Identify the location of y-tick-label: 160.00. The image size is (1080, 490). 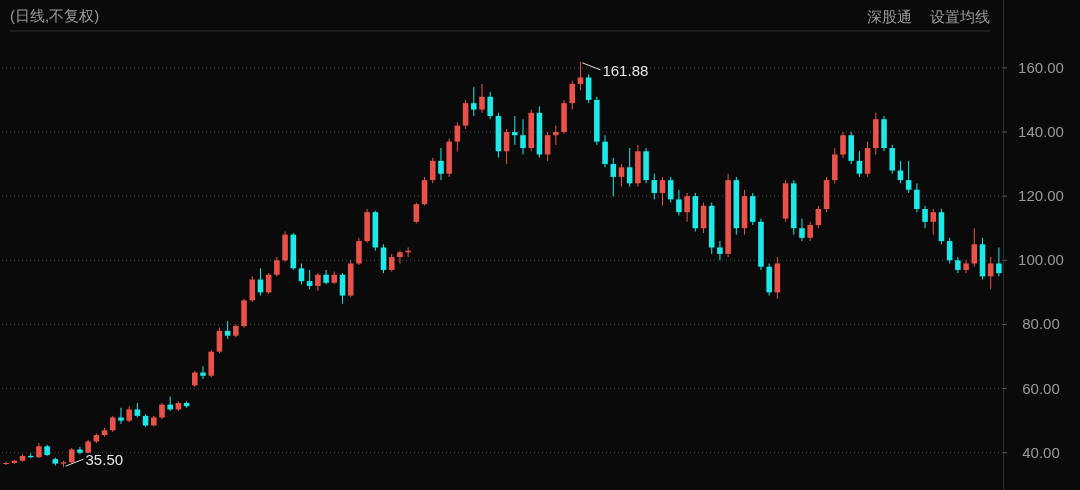
(1041, 67).